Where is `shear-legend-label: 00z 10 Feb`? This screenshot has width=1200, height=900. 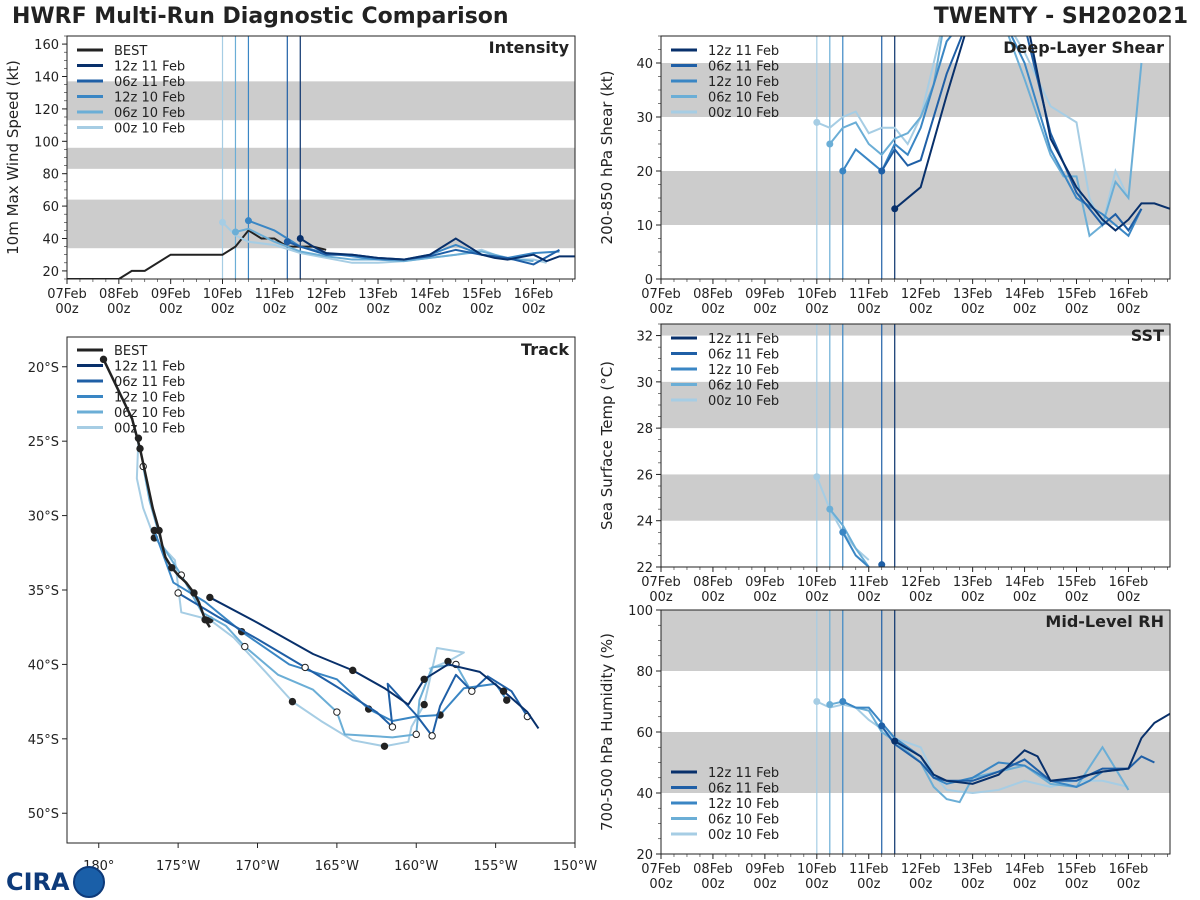 shear-legend-label: 00z 10 Feb is located at coordinates (743, 113).